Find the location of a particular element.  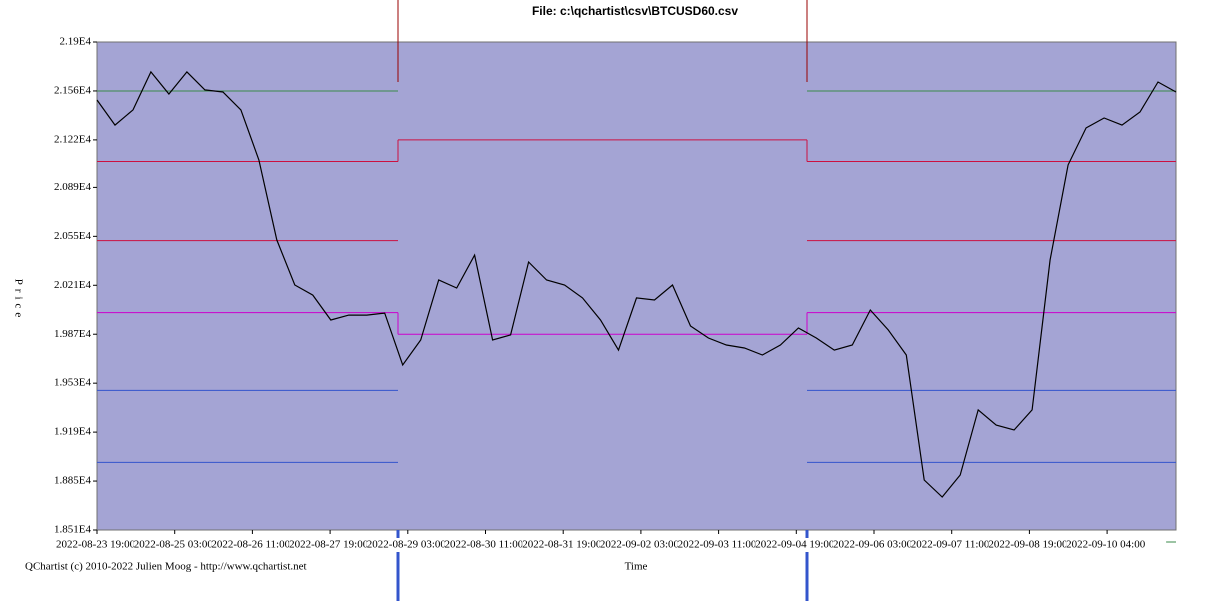

x-tick-group: 2022-08-31 19:00 is located at coordinates (572, 545).